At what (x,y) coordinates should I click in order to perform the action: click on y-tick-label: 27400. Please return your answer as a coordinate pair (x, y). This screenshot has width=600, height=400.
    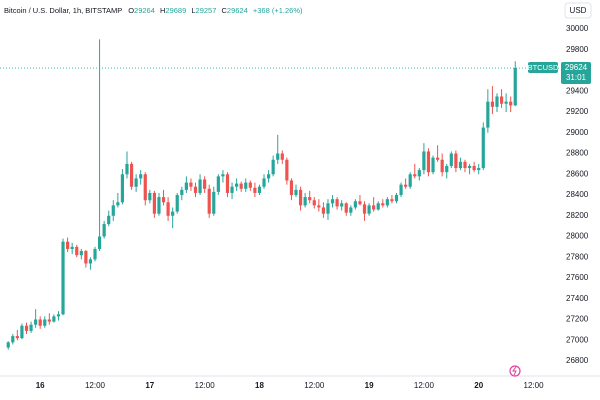
    Looking at the image, I should click on (577, 298).